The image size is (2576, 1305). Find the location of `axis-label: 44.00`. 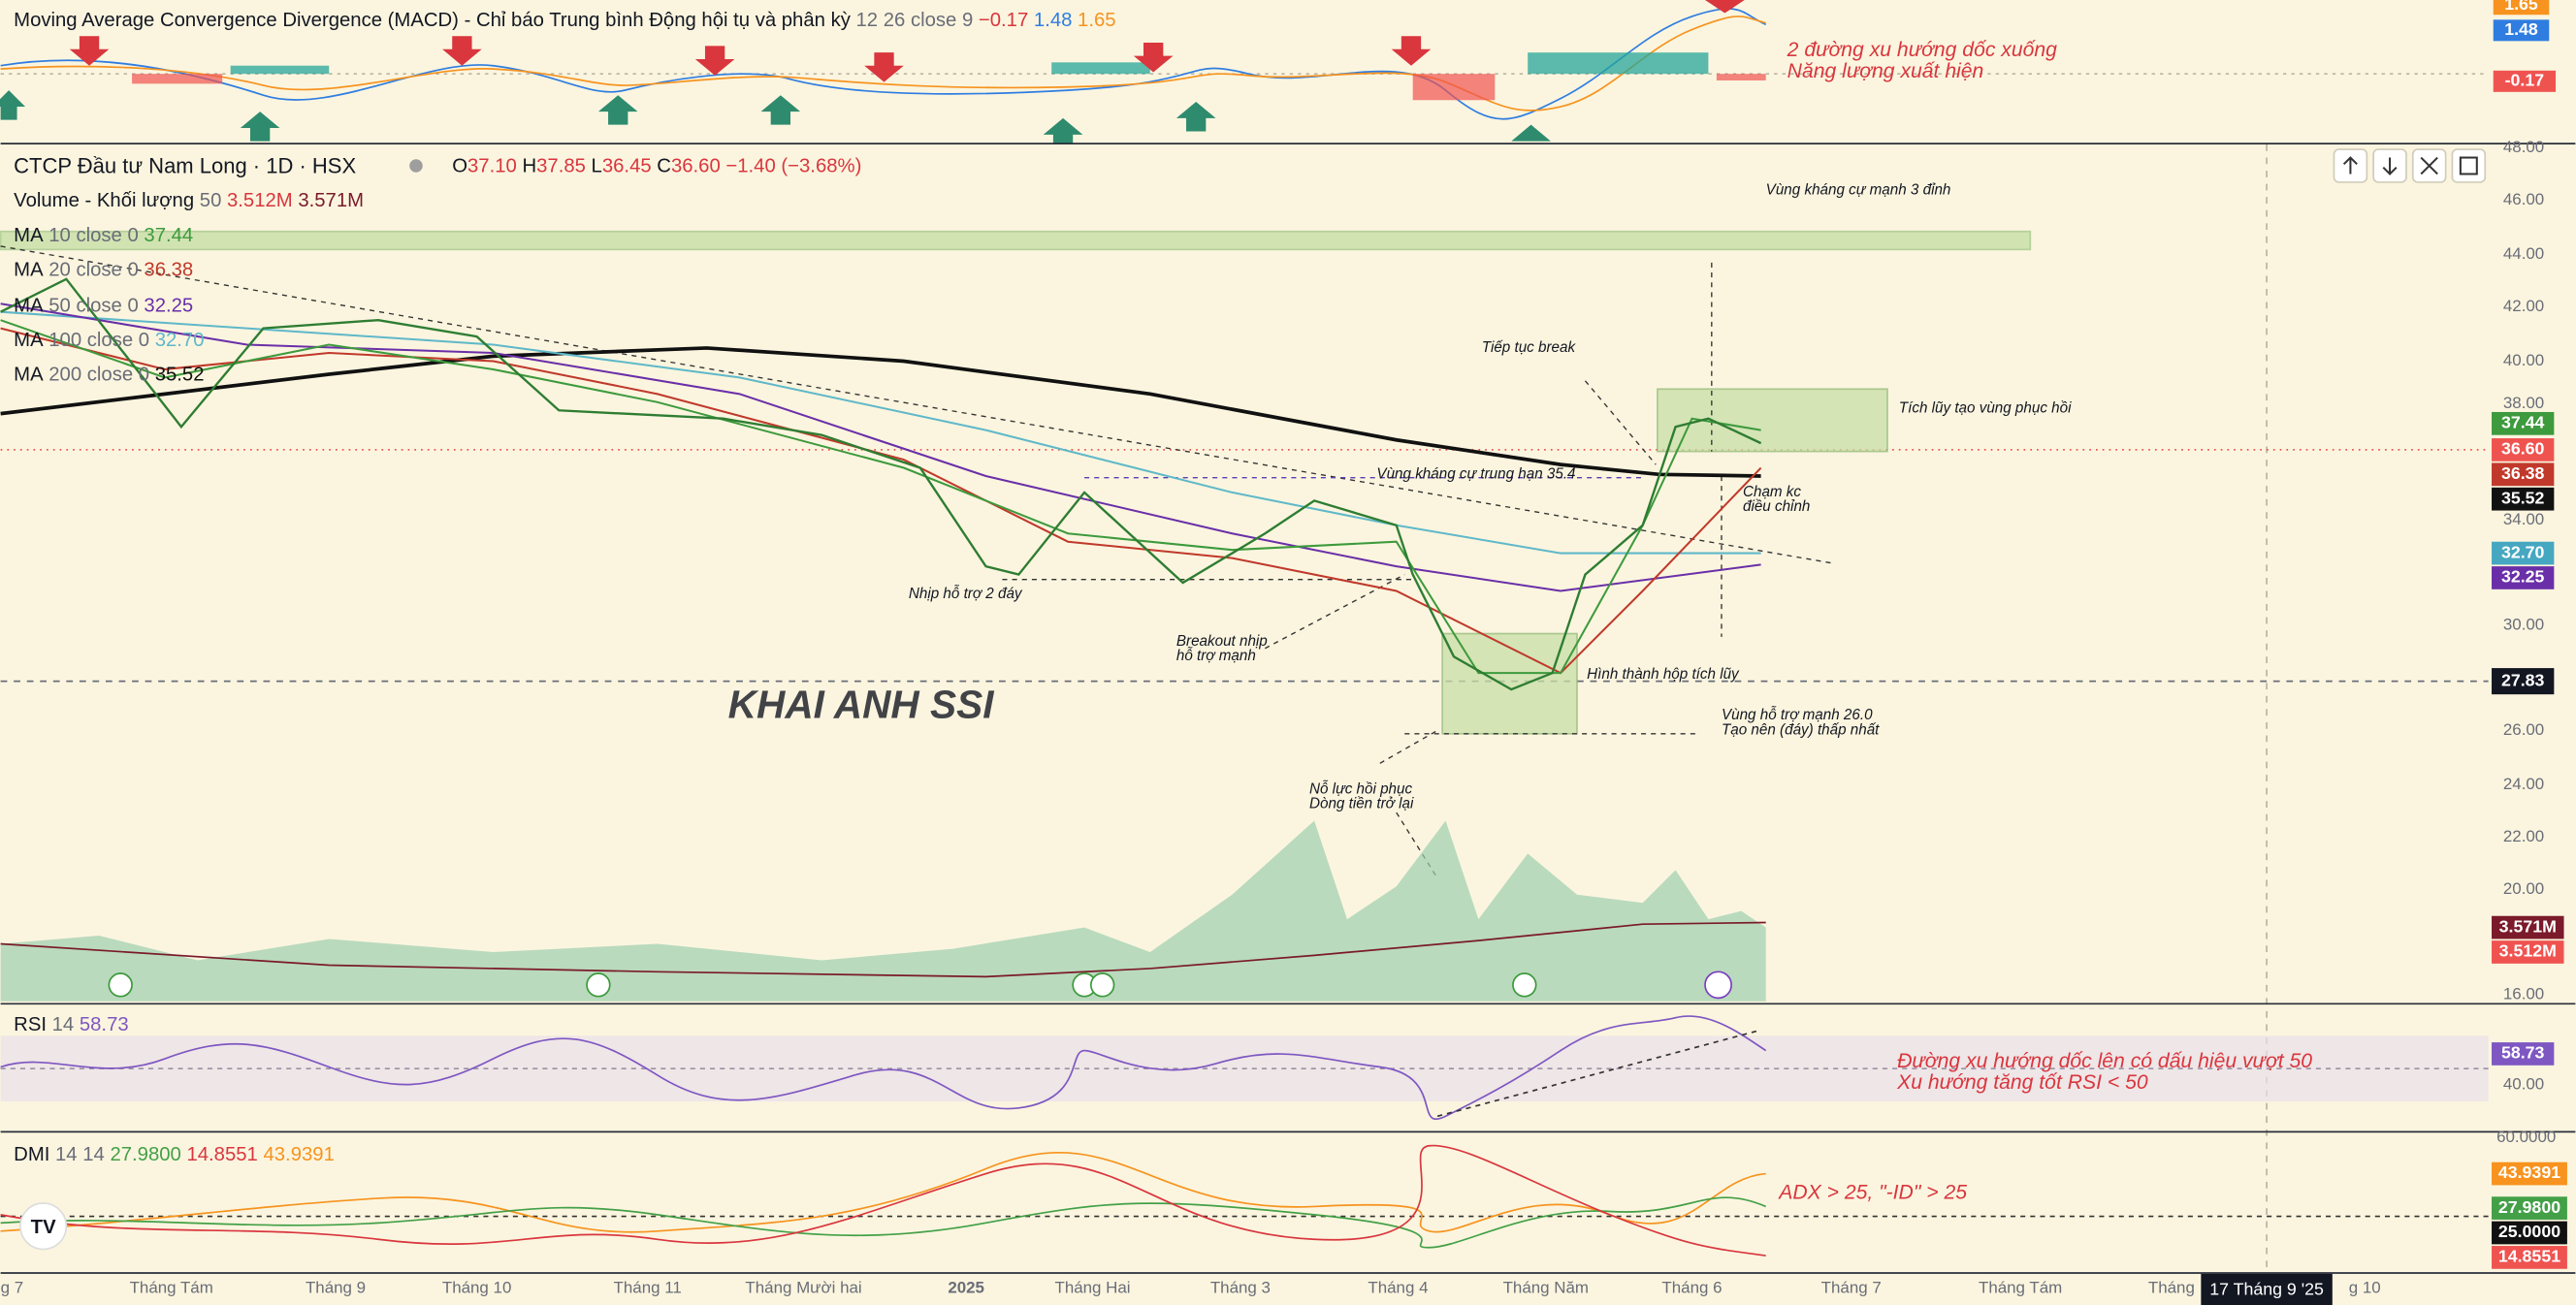

axis-label: 44.00 is located at coordinates (2523, 253).